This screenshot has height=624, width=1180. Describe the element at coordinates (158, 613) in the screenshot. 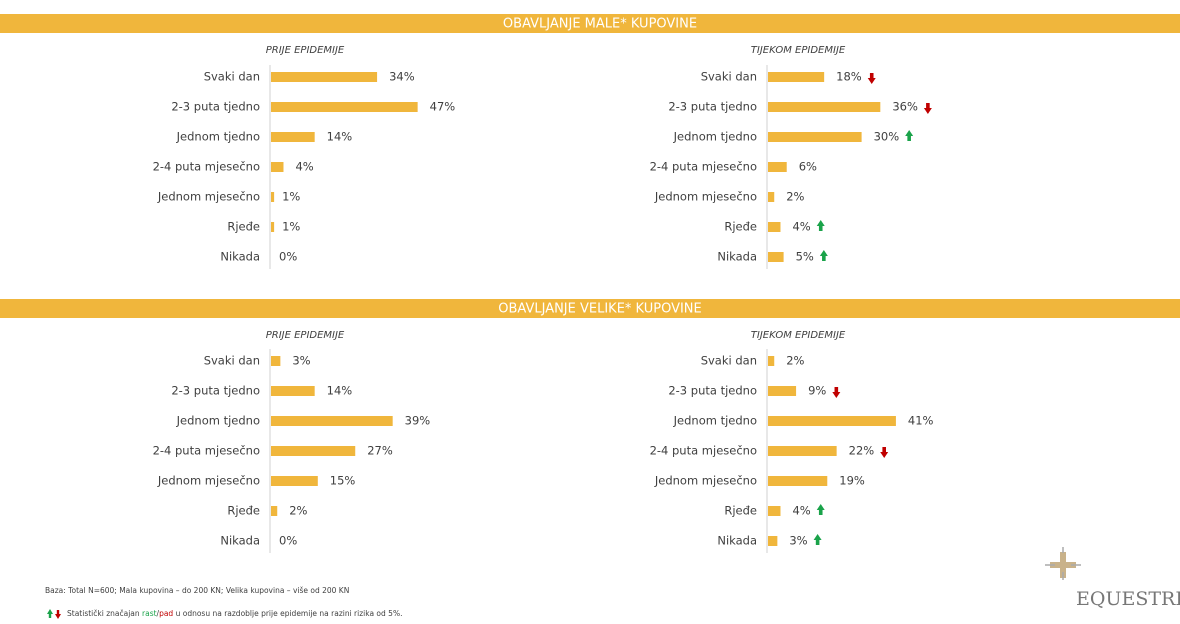

I see `note-text: /` at that location.